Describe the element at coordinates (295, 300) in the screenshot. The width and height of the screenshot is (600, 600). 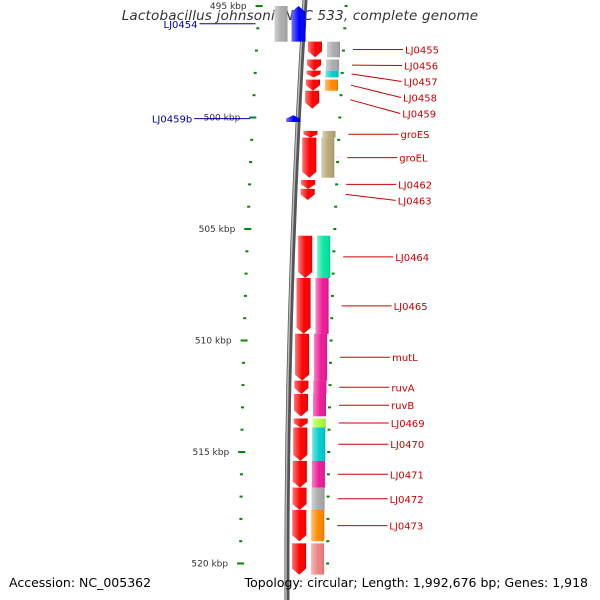
I see `genome-backbone-highlight` at that location.